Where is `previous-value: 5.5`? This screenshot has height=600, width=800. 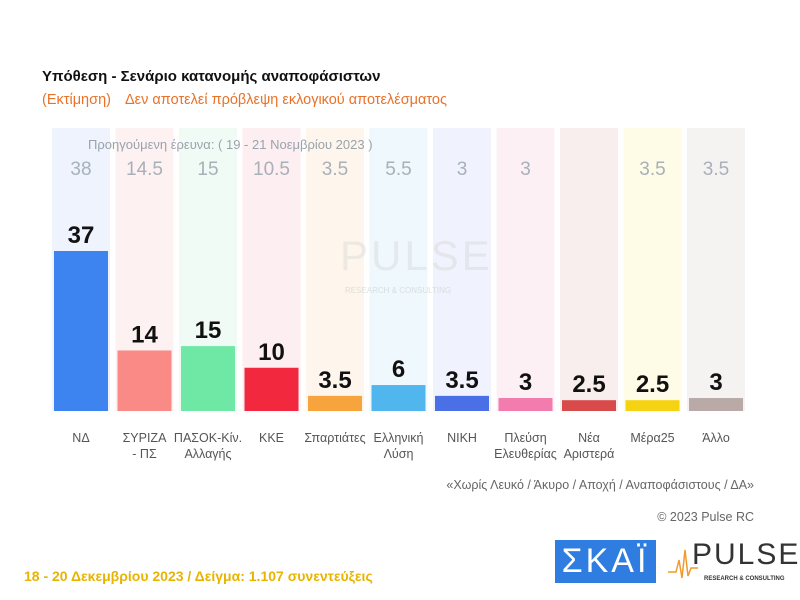 previous-value: 5.5 is located at coordinates (398, 169).